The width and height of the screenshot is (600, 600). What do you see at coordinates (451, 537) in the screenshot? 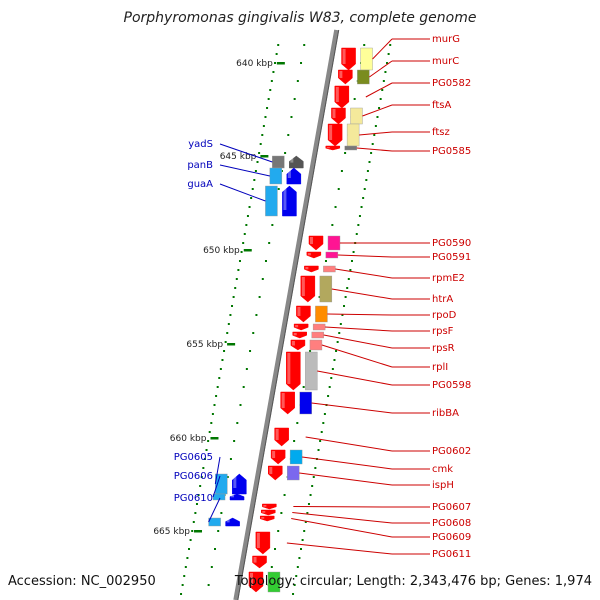
I see `gene-label-PG0609: PG0609` at bounding box center [451, 537].